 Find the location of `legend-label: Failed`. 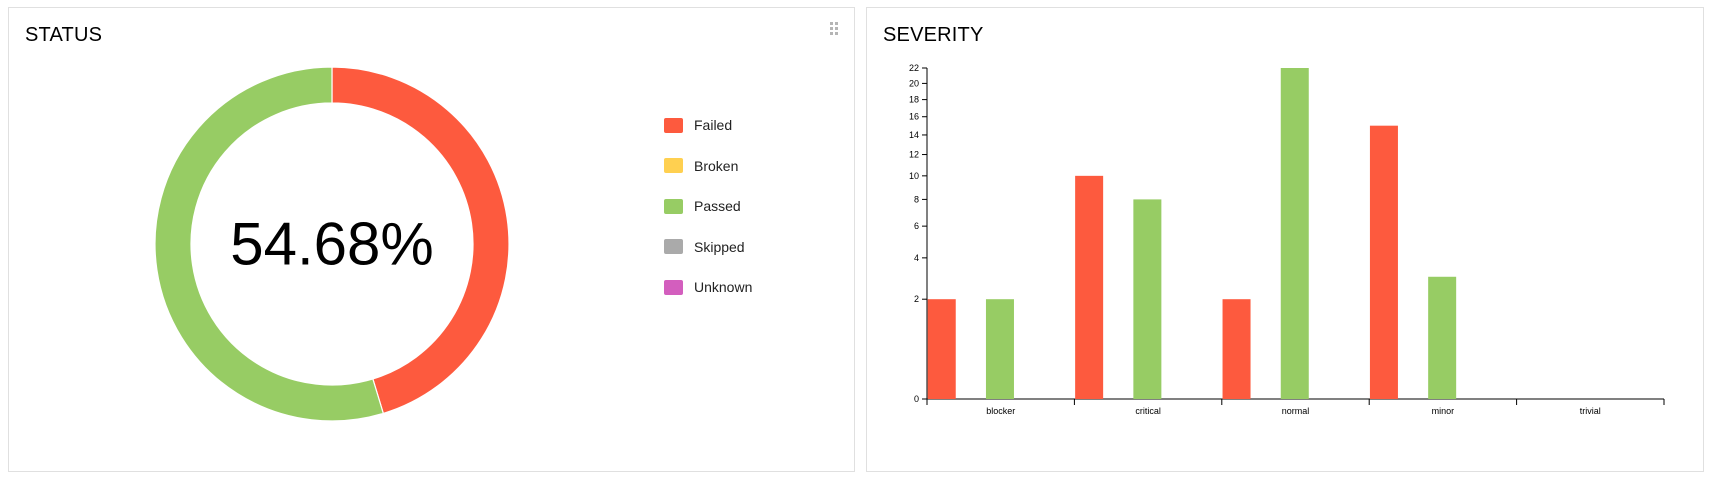

legend-label: Failed is located at coordinates (713, 125).